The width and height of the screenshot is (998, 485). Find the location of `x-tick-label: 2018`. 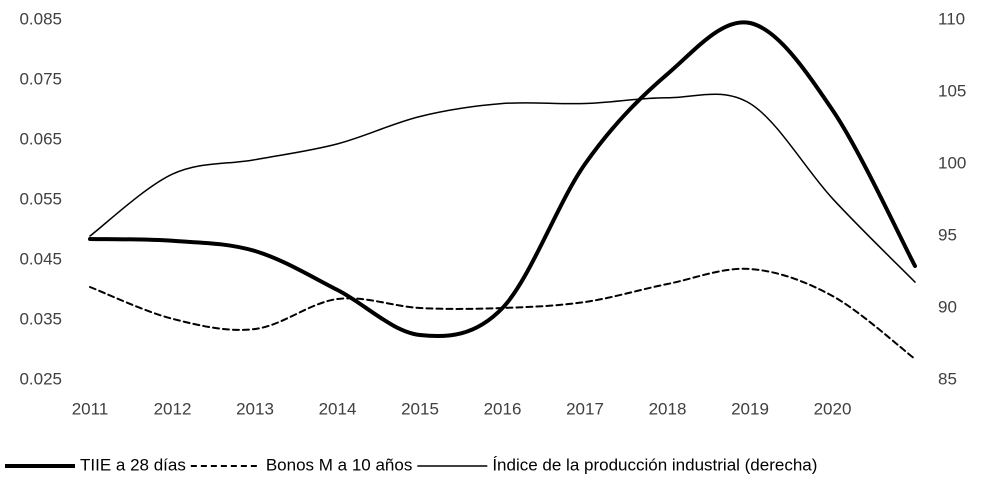

x-tick-label: 2018 is located at coordinates (668, 408).